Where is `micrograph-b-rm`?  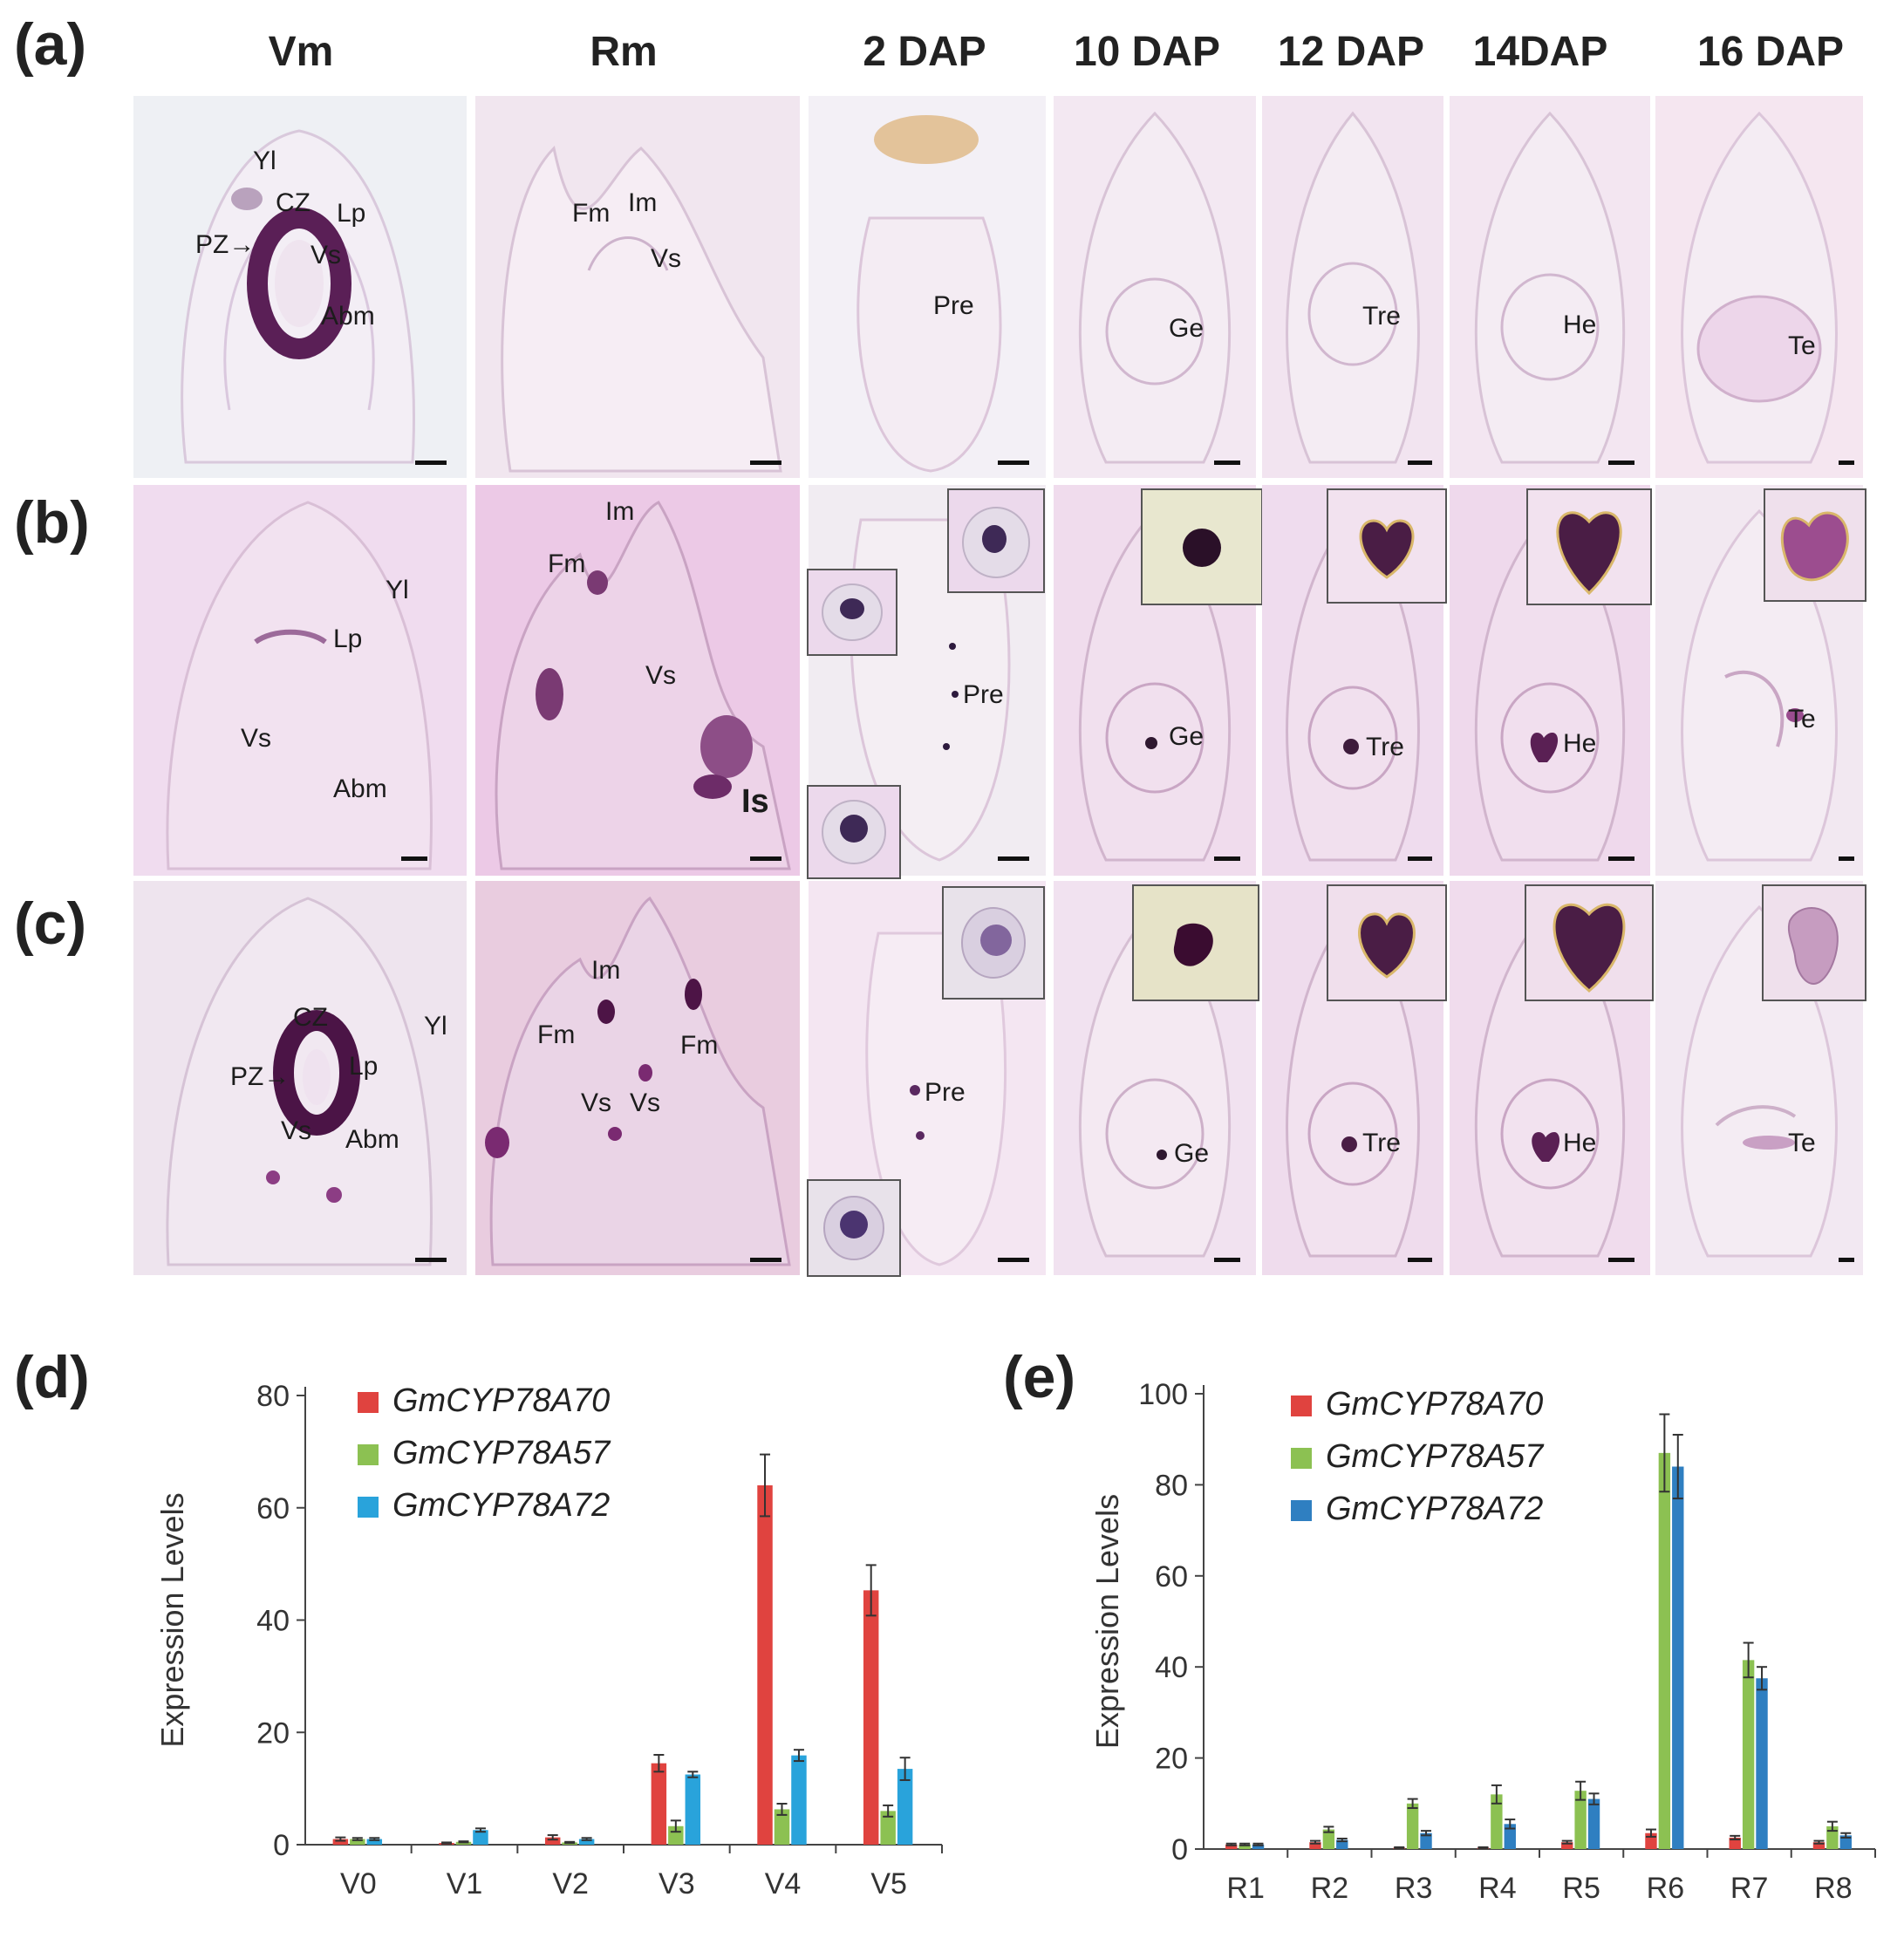
micrograph-b-rm is located at coordinates (637, 680).